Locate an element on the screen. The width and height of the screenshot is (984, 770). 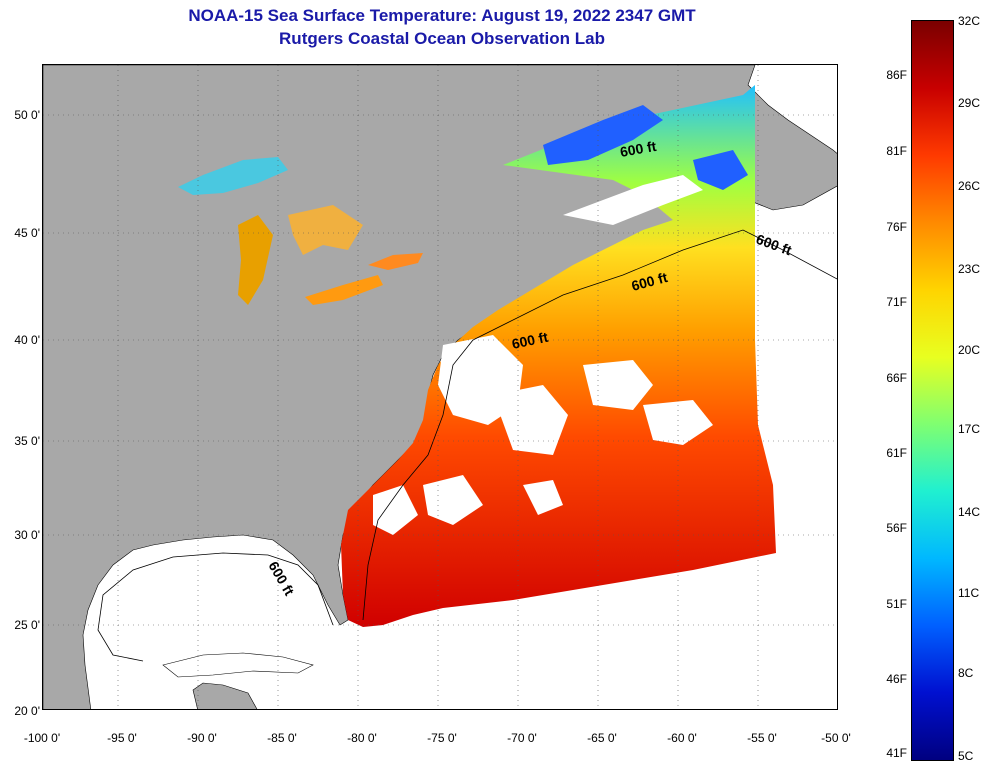
colorbar-f-46: 46F is located at coordinates (896, 679).